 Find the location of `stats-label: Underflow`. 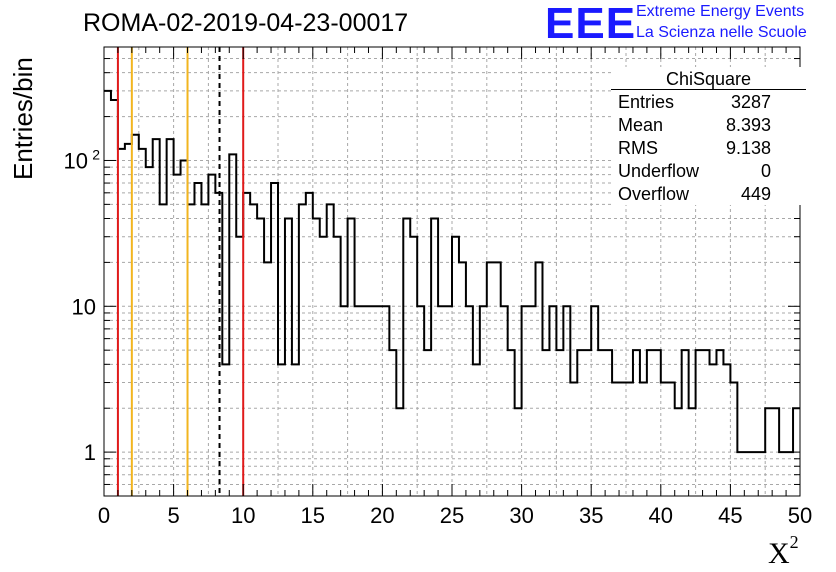

stats-label: Underflow is located at coordinates (659, 171).